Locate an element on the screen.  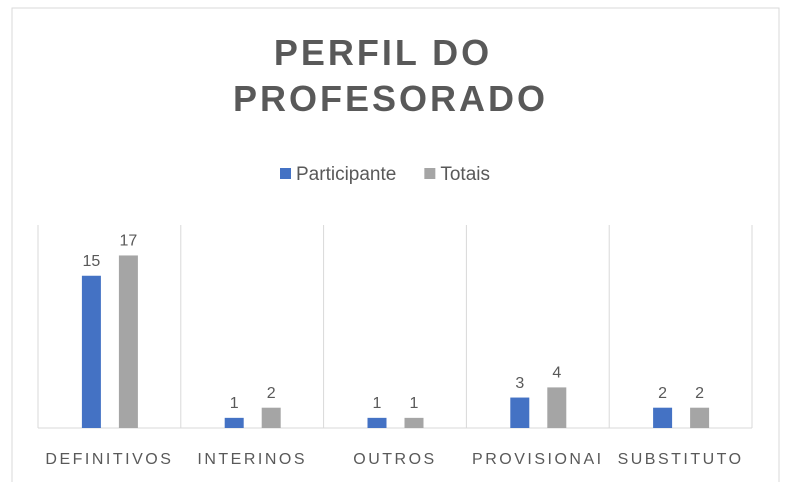
x-tick-label: DEFINITIVOS is located at coordinates (109, 459).